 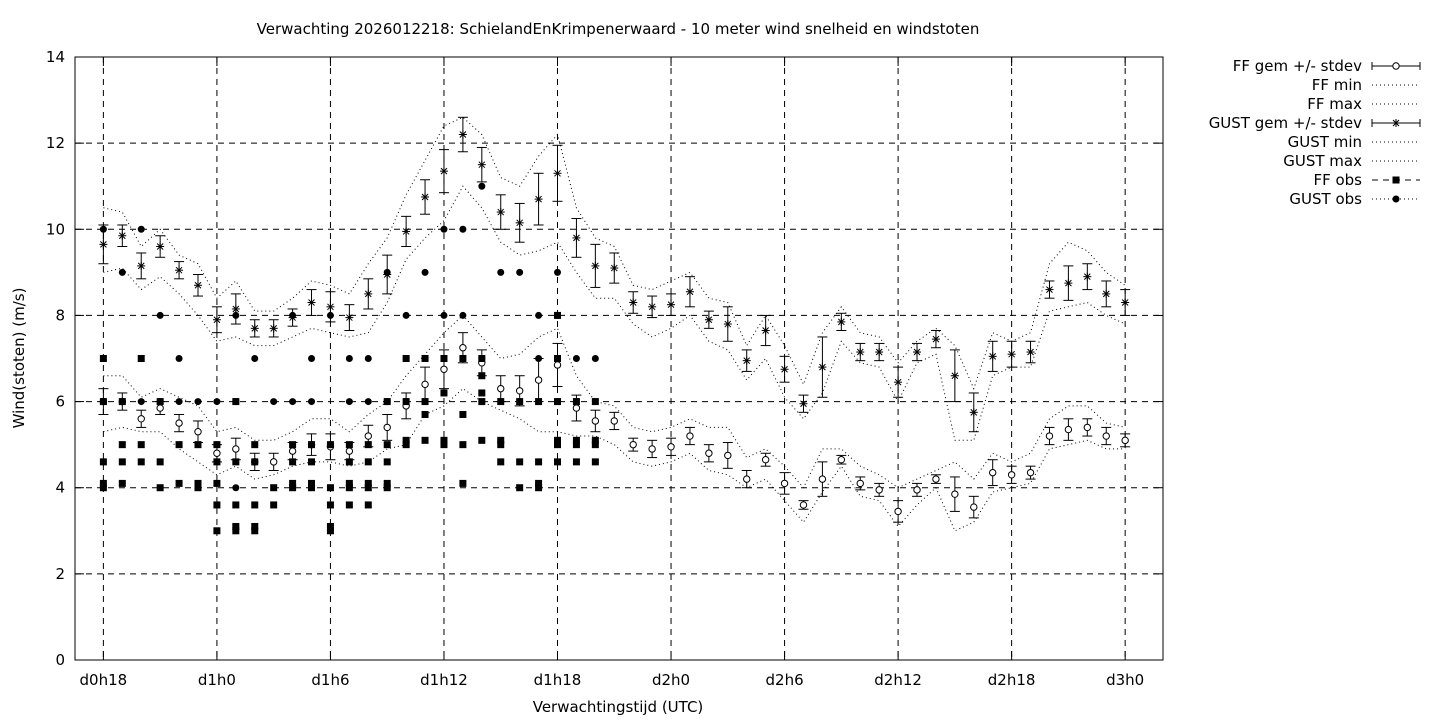 I want to click on legend-item: FF obs, so click(x=1366, y=180).